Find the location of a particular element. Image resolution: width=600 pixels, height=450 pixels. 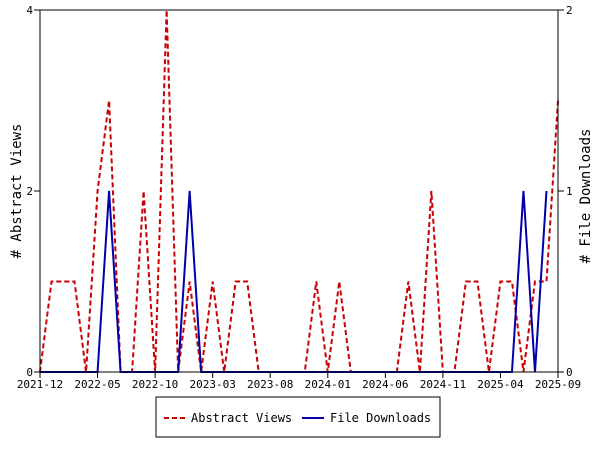

x-tick-label: 2023-08 is located at coordinates (270, 384).